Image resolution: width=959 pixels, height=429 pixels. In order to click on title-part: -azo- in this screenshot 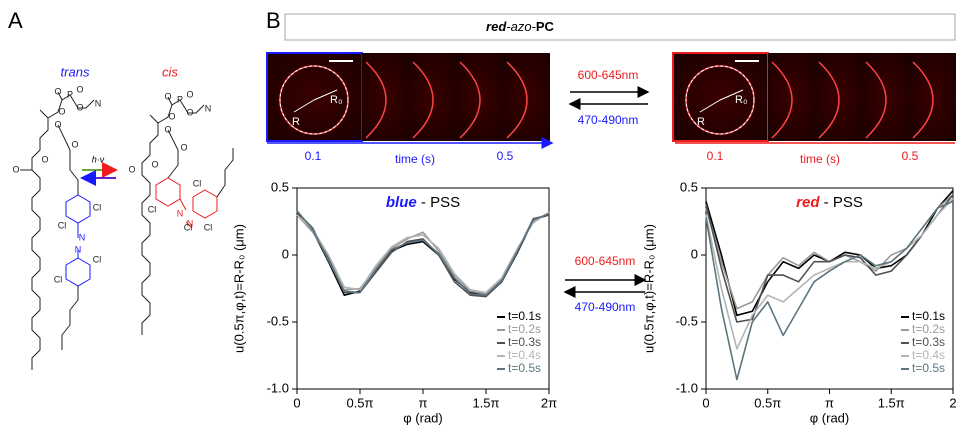, I will do `click(521, 26)`.